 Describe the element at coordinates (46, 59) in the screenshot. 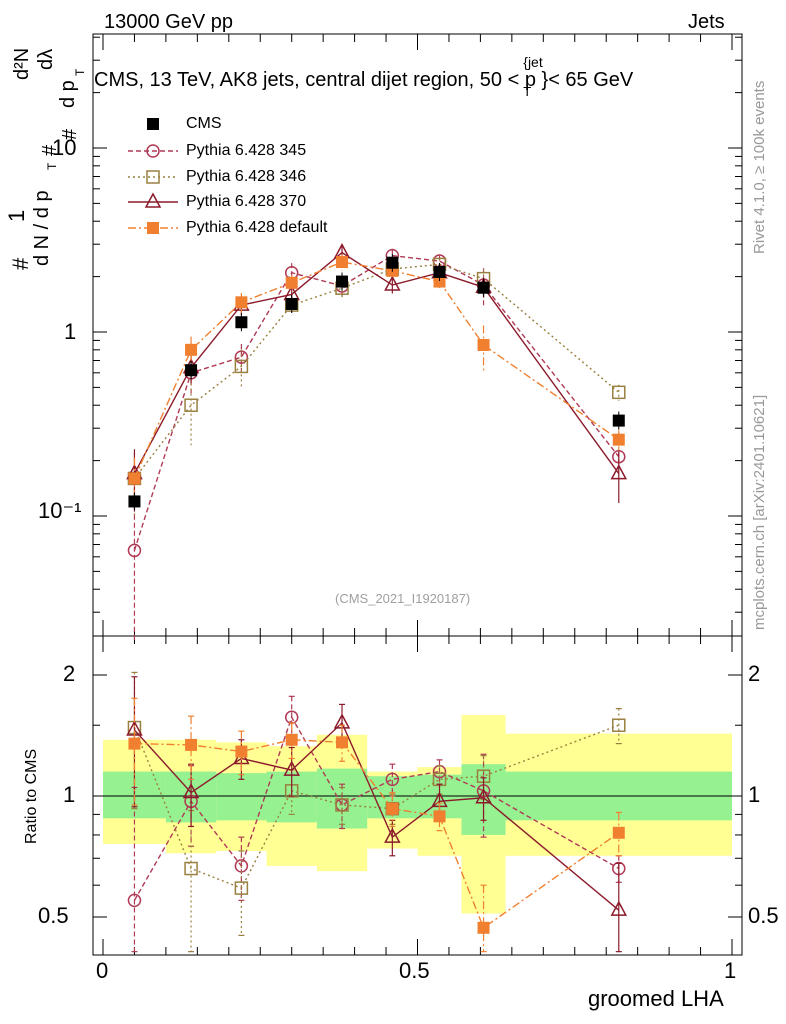

I see `y-title-dlambda: dλ` at that location.